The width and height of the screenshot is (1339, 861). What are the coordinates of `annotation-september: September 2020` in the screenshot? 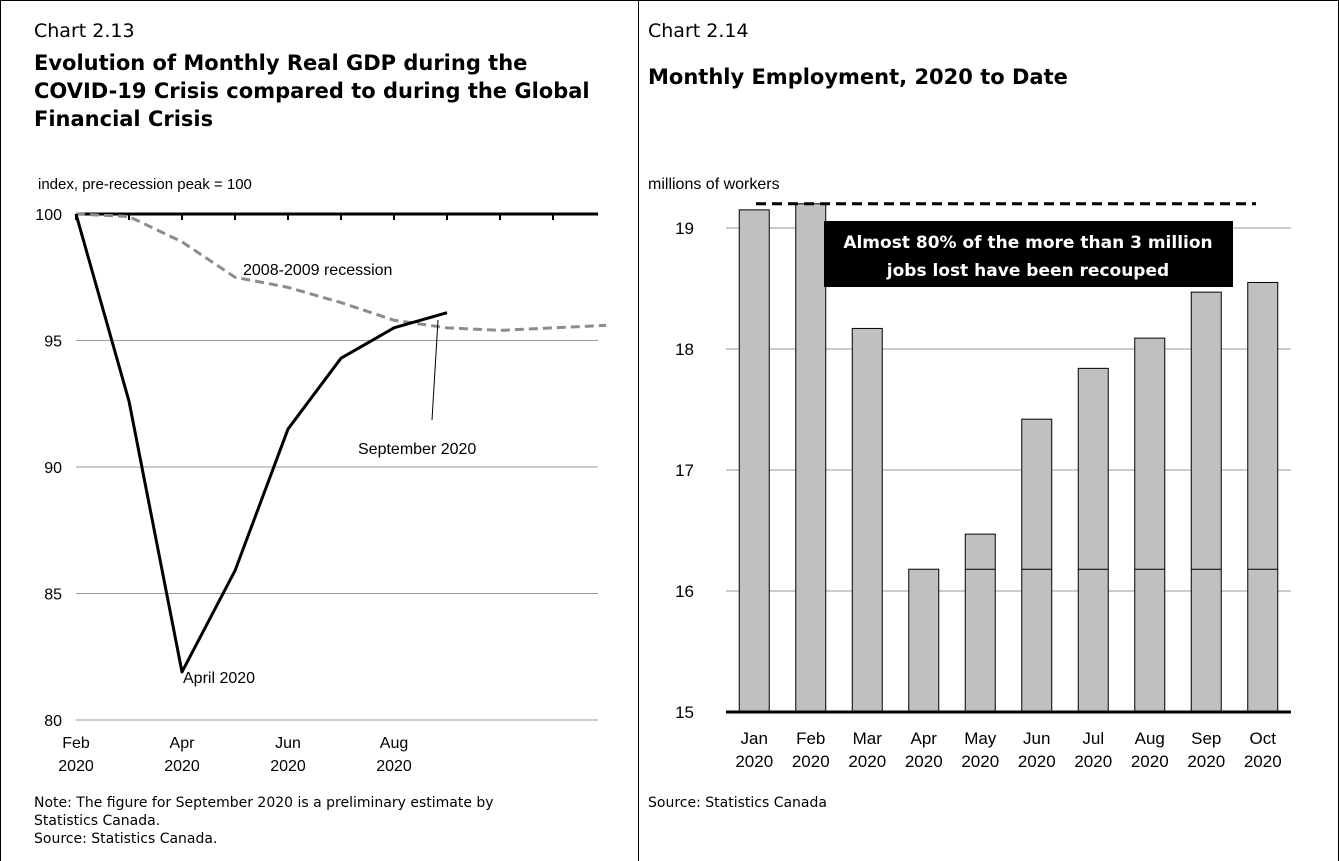 It's located at (417, 449).